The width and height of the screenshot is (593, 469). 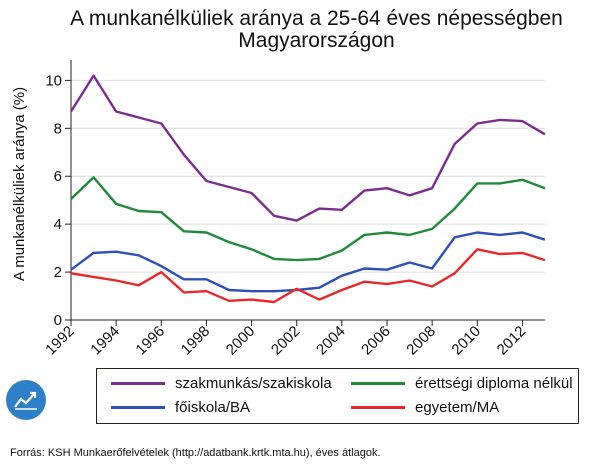 What do you see at coordinates (253, 383) in the screenshot?
I see `legend-label: szakmunkás/szakiskola` at bounding box center [253, 383].